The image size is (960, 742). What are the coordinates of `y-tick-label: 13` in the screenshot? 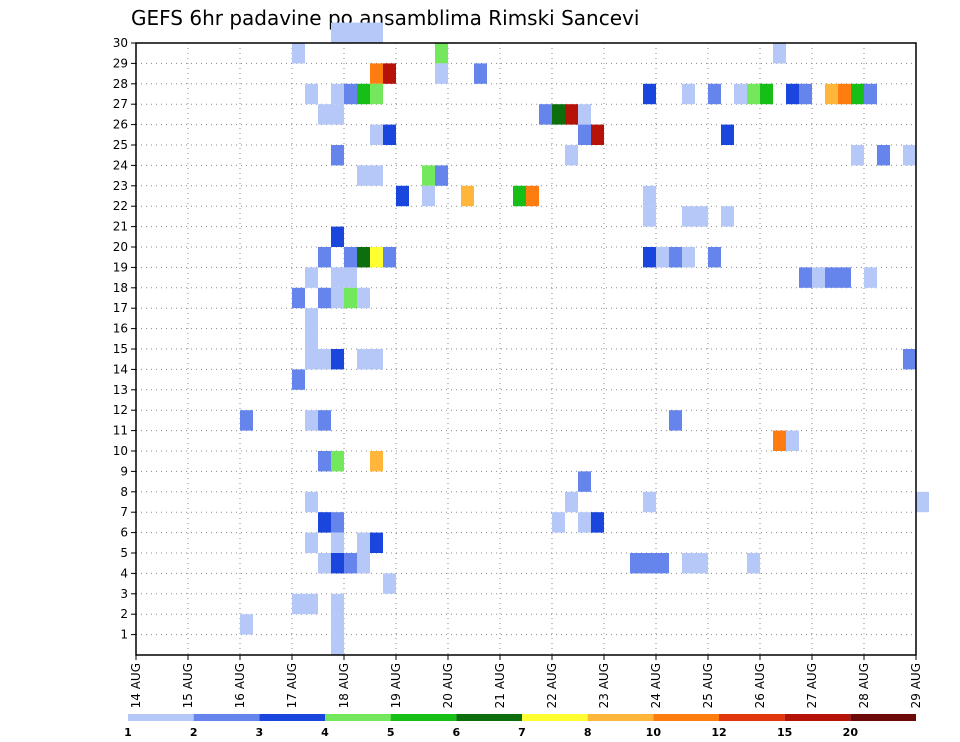 It's located at (120, 390).